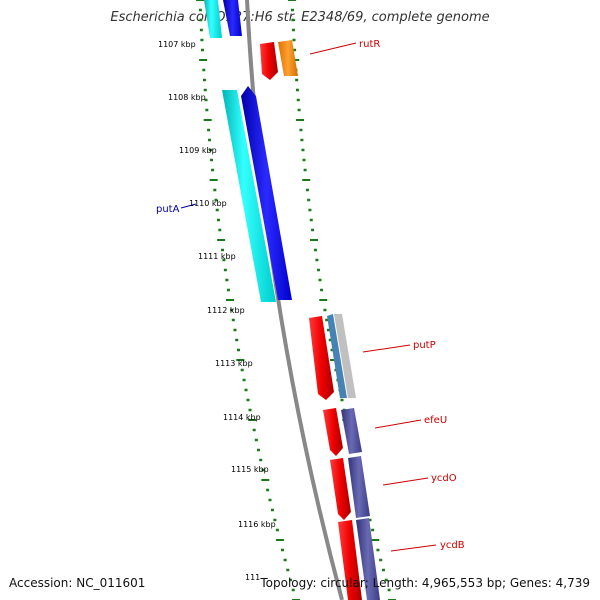 This screenshot has height=600, width=600. What do you see at coordinates (333, 432) in the screenshot?
I see `feature-efeU-red` at bounding box center [333, 432].